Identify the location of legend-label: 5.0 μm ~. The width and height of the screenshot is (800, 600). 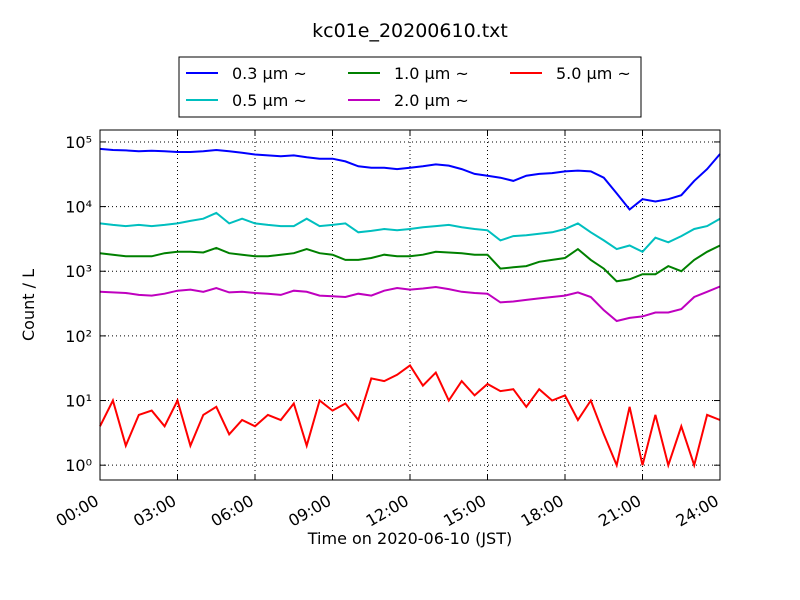
(593, 73).